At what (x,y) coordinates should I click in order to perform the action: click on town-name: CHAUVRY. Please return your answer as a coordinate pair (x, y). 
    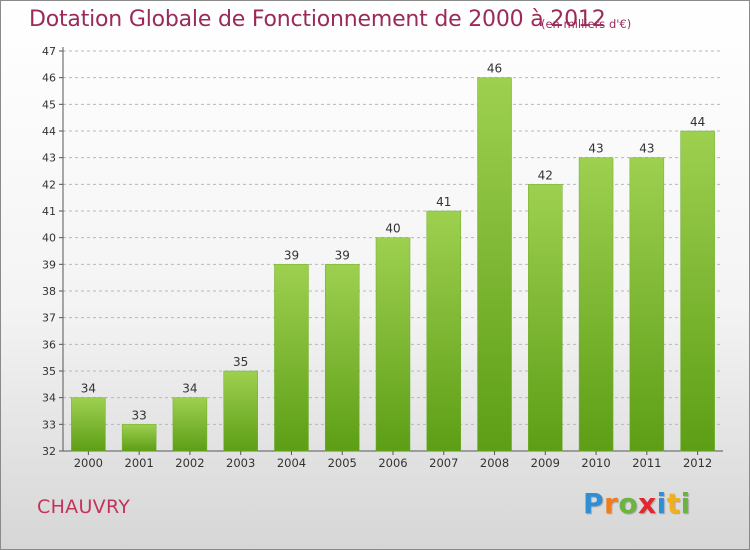
    Looking at the image, I should click on (84, 507).